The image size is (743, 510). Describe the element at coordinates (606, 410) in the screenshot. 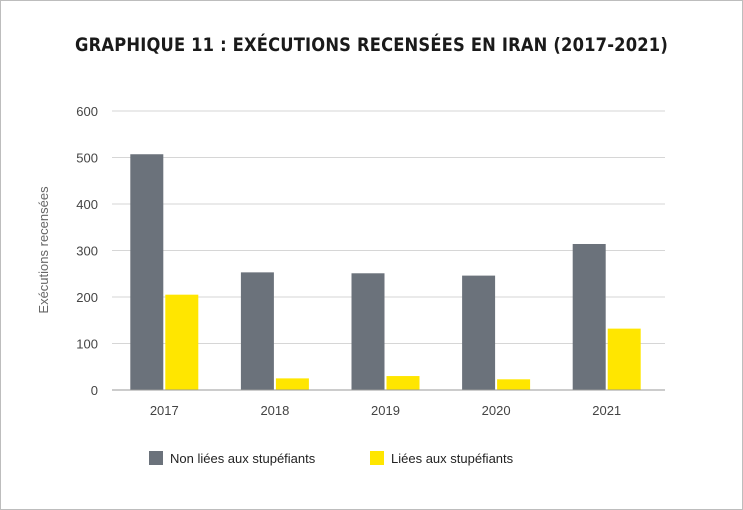

I see `x-tick-label: 2021` at that location.